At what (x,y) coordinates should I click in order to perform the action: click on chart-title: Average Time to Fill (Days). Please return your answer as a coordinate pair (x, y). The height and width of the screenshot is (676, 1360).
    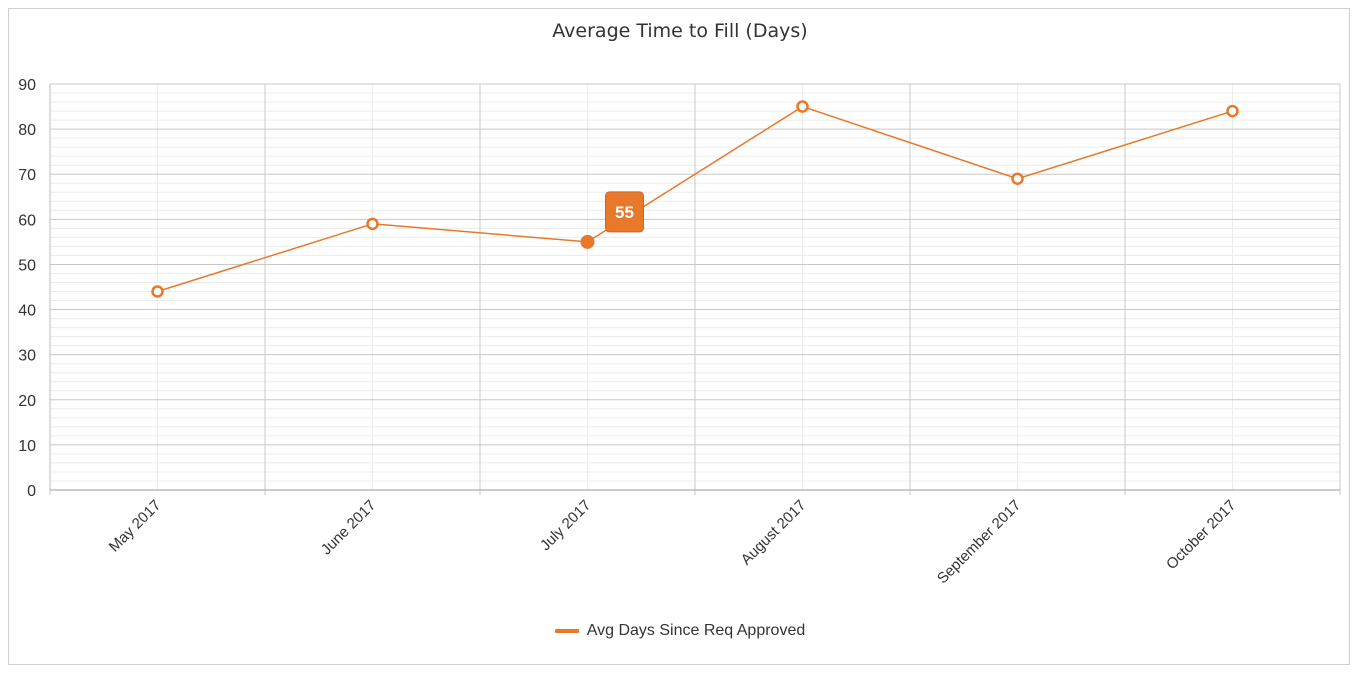
    Looking at the image, I should click on (680, 31).